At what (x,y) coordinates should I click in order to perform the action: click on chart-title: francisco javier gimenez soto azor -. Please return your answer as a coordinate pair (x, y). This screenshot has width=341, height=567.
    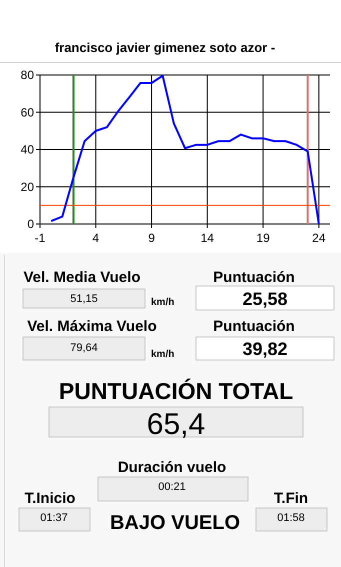
    Looking at the image, I should click on (165, 47).